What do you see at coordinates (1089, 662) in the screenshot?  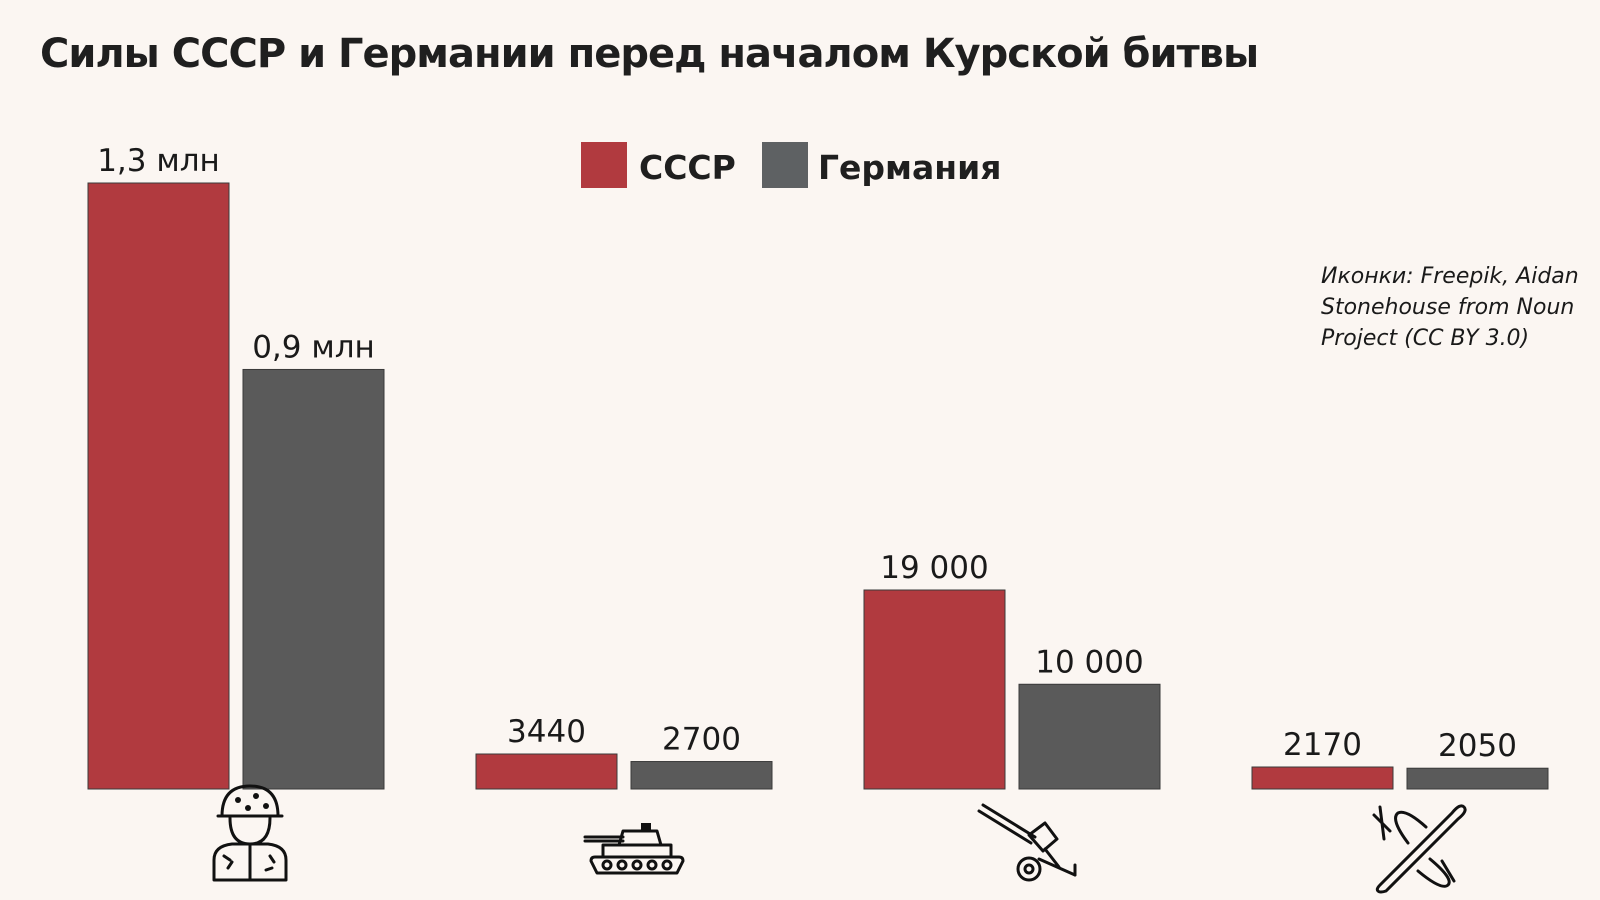 I see `value-label-germany-2: 10 000` at bounding box center [1089, 662].